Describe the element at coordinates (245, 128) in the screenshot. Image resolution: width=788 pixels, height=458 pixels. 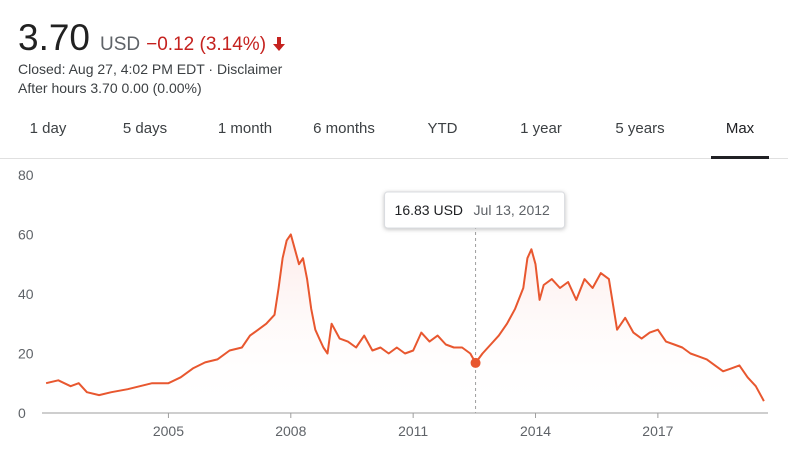
I see `tab-1-month: 1 month` at that location.